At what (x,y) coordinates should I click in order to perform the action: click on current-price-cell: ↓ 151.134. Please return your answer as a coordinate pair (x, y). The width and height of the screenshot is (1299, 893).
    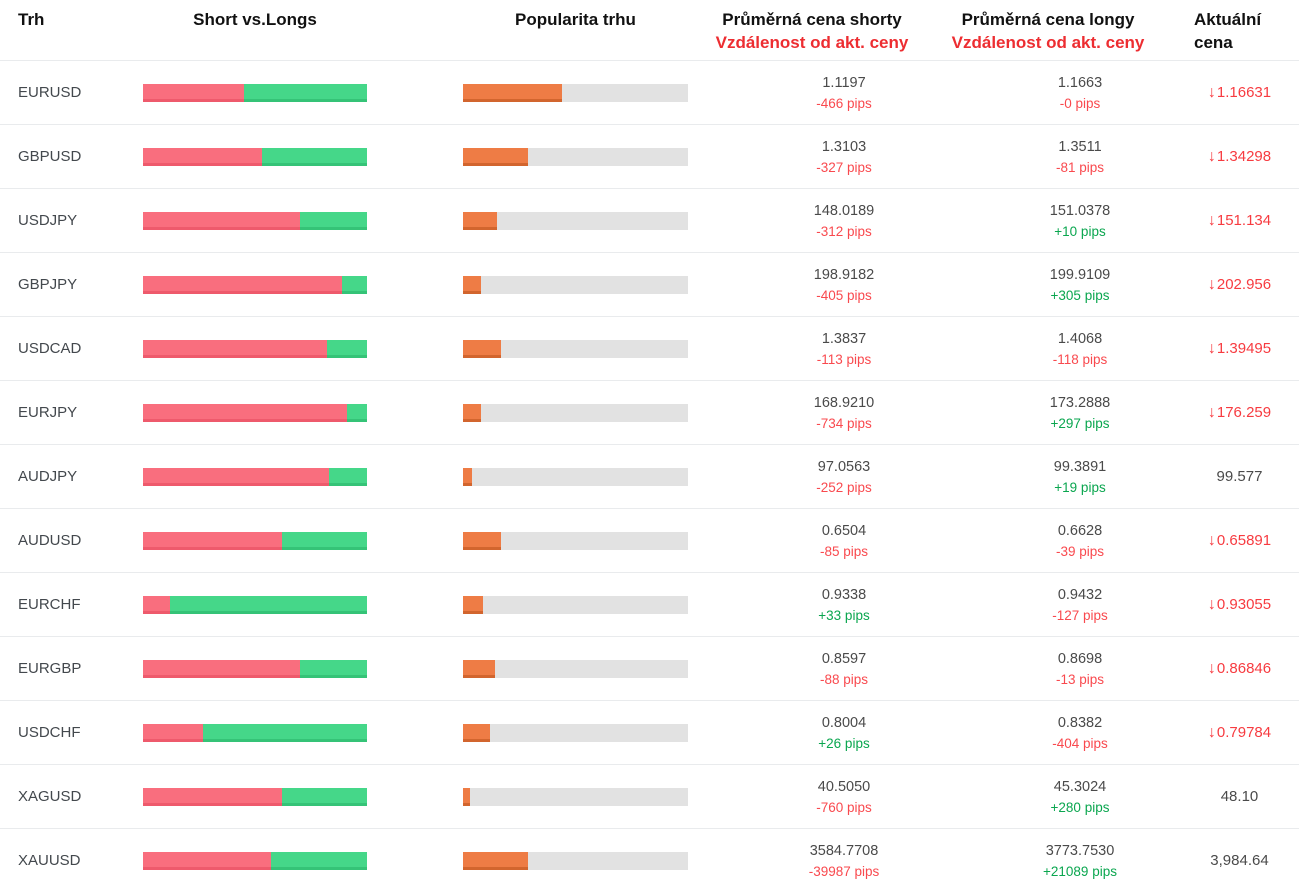
    Looking at the image, I should click on (1229, 221).